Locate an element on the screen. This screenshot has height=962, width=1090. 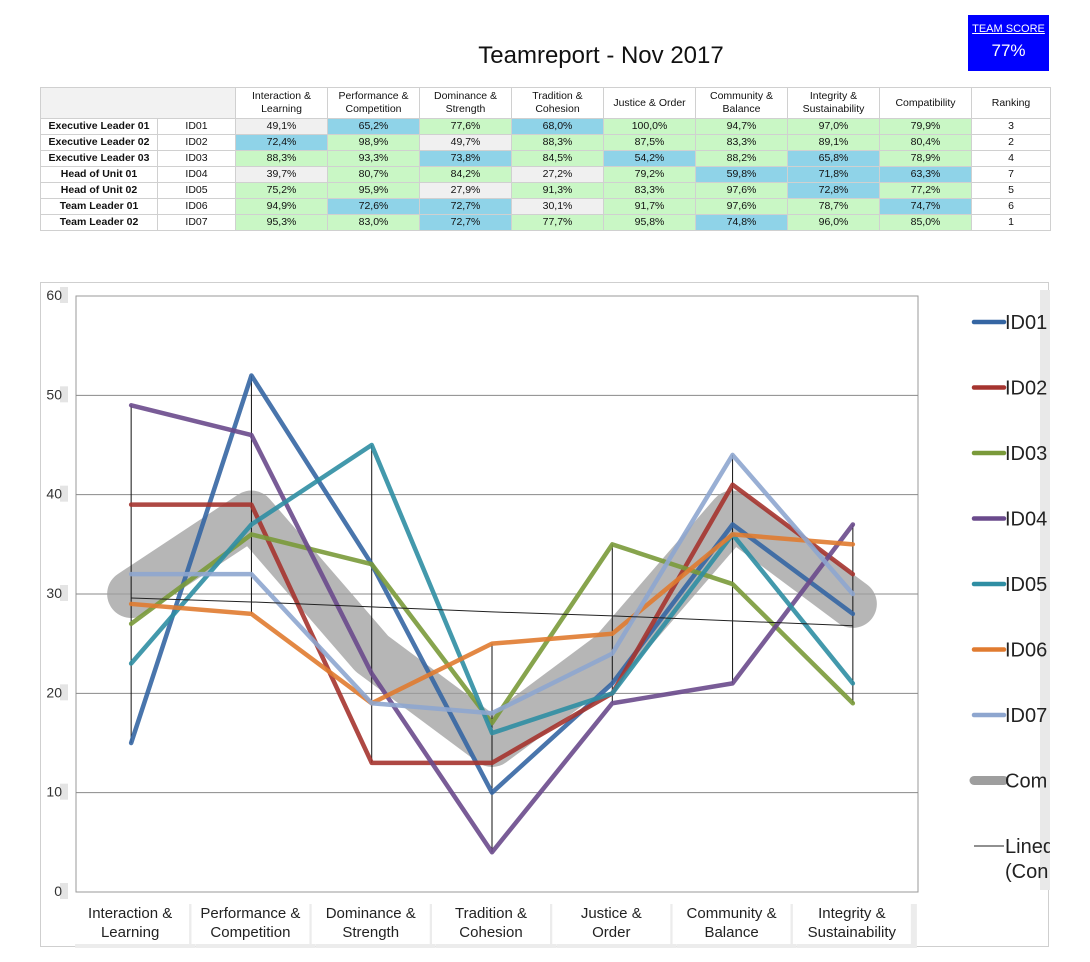
ranking-cell: 3 is located at coordinates (1011, 126).